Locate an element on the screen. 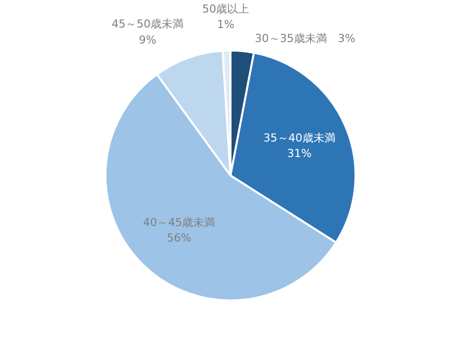  slice-label: 50歳以上 is located at coordinates (226, 9).